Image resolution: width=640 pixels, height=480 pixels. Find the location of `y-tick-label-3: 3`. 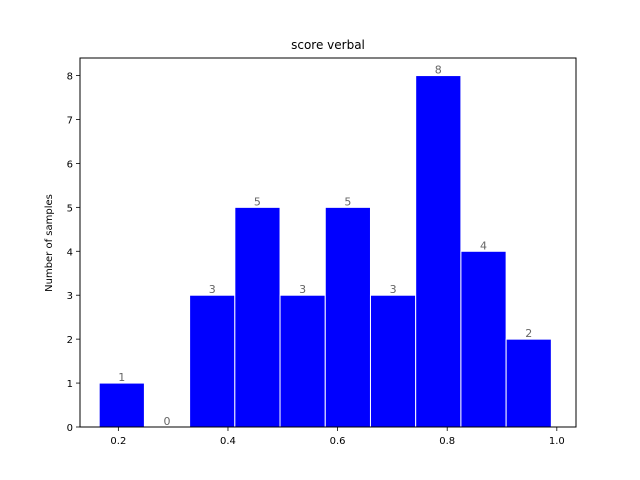

y-tick-label-3: 3 is located at coordinates (70, 296).